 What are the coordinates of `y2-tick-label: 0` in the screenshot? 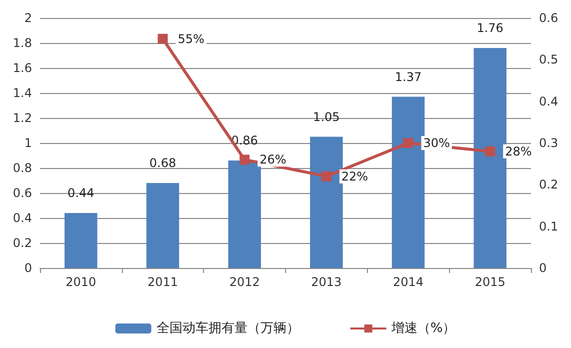 It's located at (543, 268).